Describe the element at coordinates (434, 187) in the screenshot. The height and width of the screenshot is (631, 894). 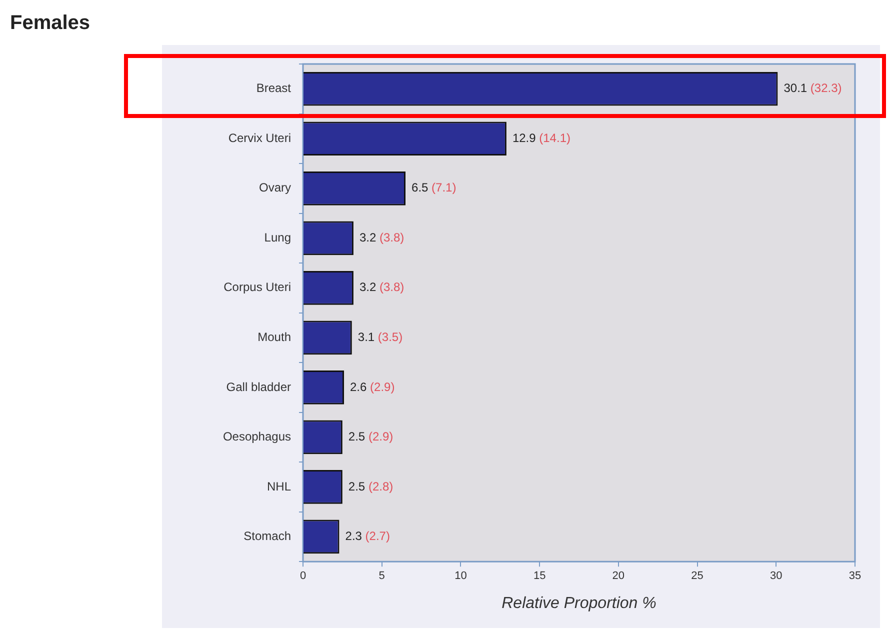
I see `data-label: 6.5 (7.1)` at that location.